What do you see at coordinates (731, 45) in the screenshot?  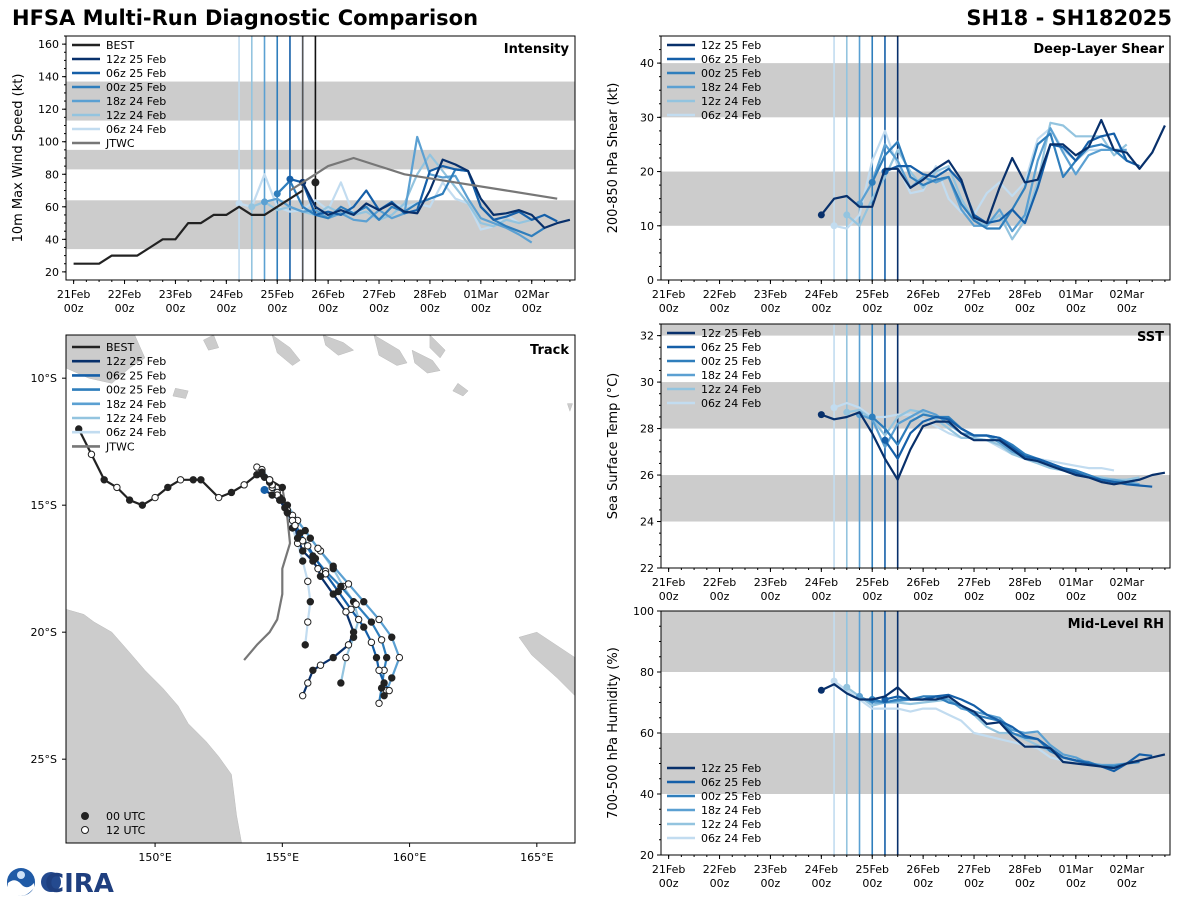 I see `shear-legend-label: 12z 25 Feb` at bounding box center [731, 45].